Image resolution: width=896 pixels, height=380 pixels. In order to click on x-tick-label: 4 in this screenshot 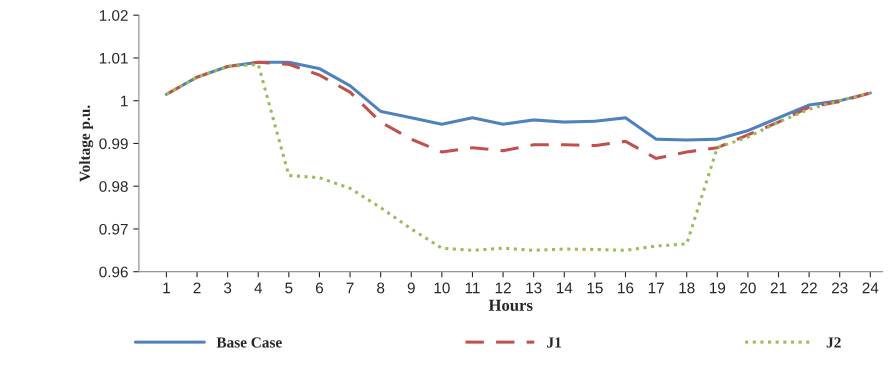, I will do `click(258, 288)`.